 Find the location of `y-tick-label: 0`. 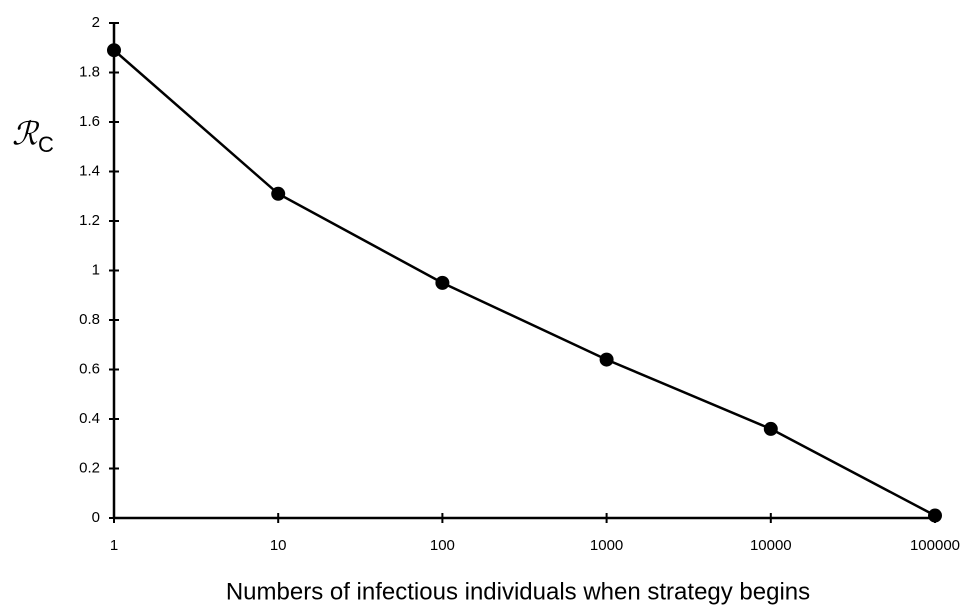

y-tick-label: 0 is located at coordinates (96, 517).